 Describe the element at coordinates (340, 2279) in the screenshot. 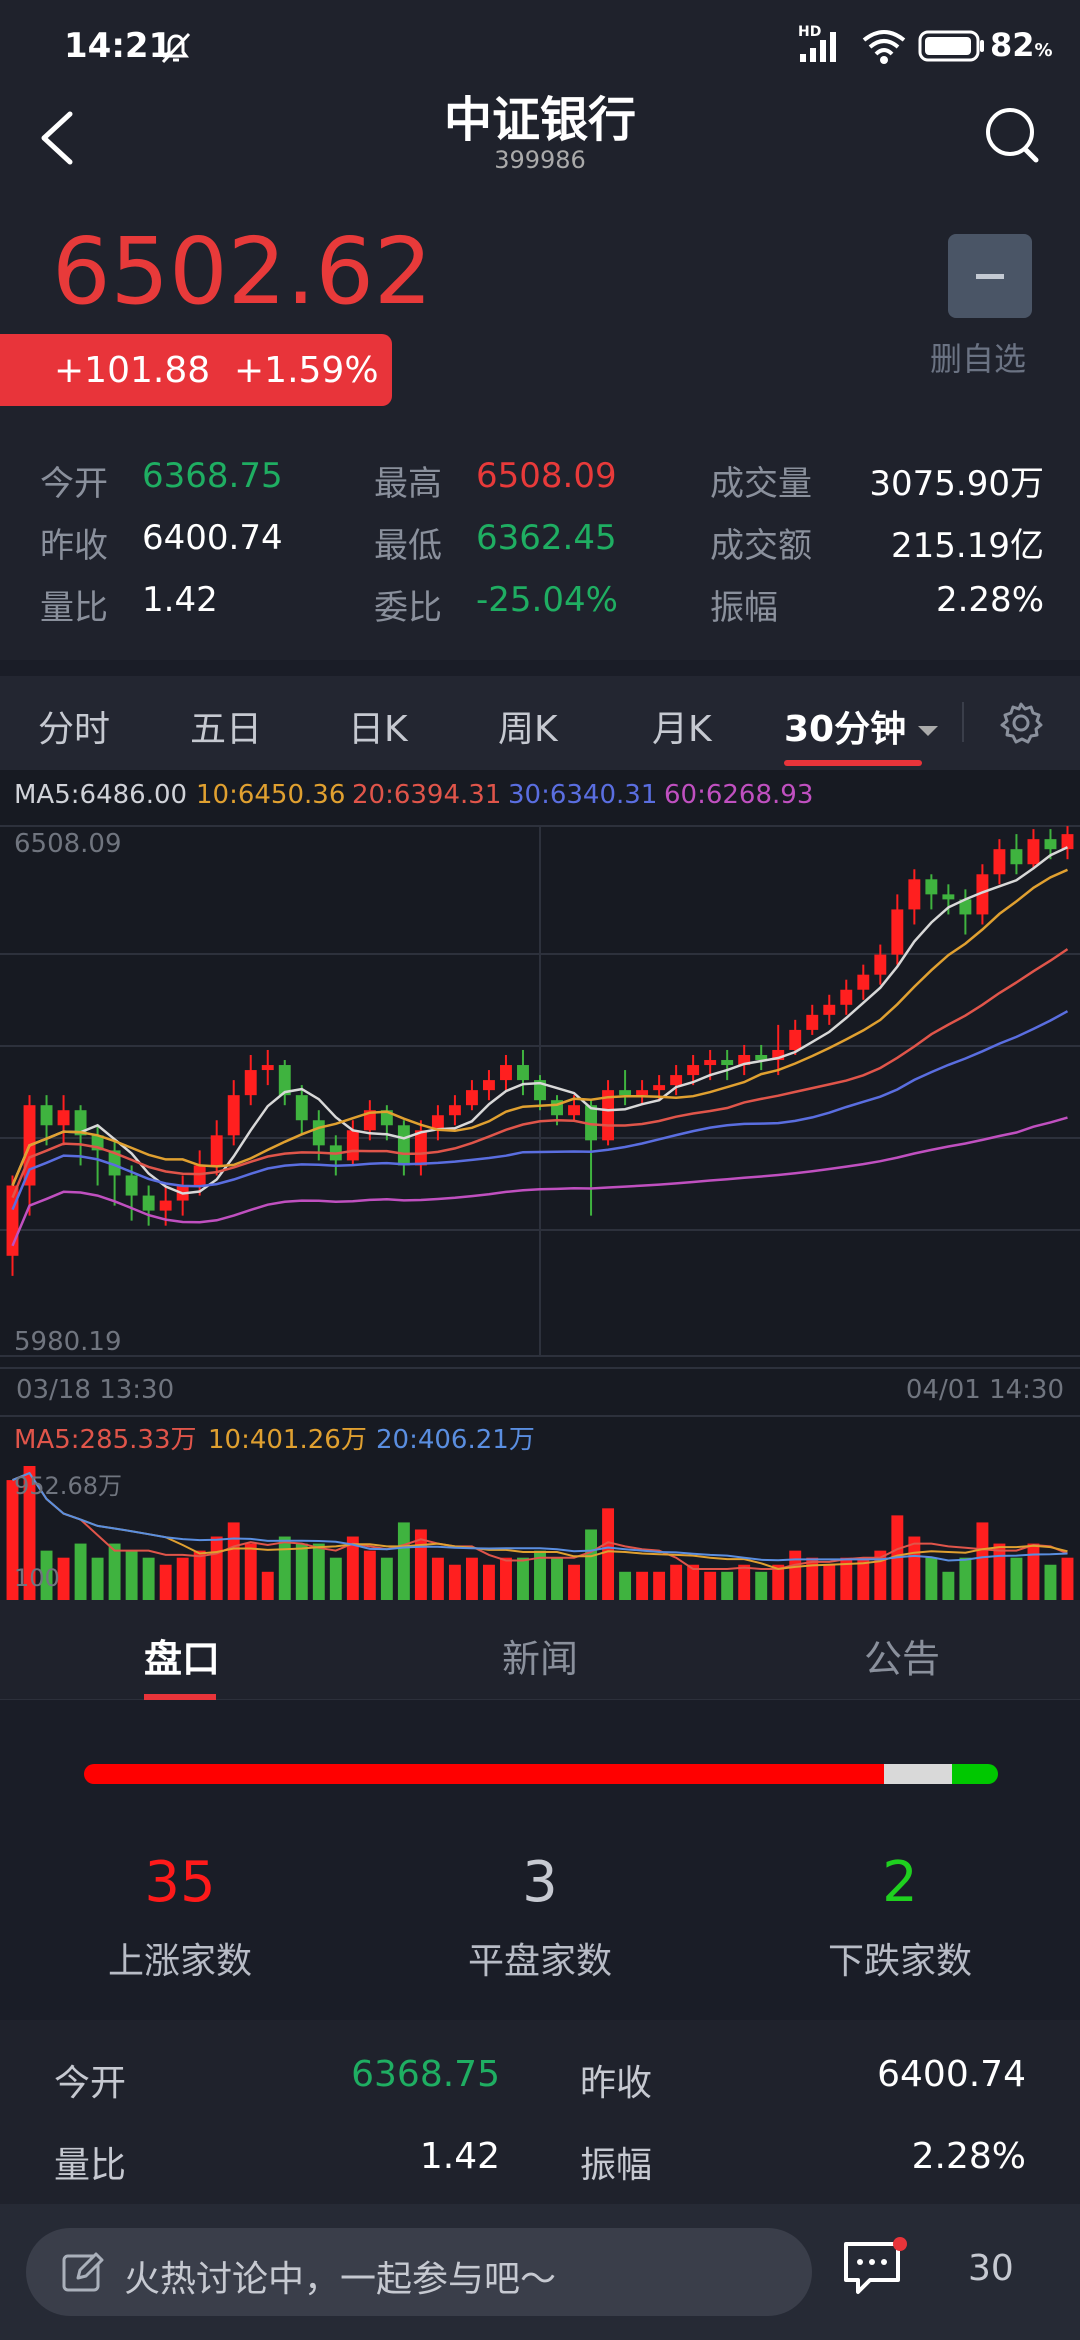

I see `comment-placeholder: 火热讨论中，一起参与吧～` at that location.